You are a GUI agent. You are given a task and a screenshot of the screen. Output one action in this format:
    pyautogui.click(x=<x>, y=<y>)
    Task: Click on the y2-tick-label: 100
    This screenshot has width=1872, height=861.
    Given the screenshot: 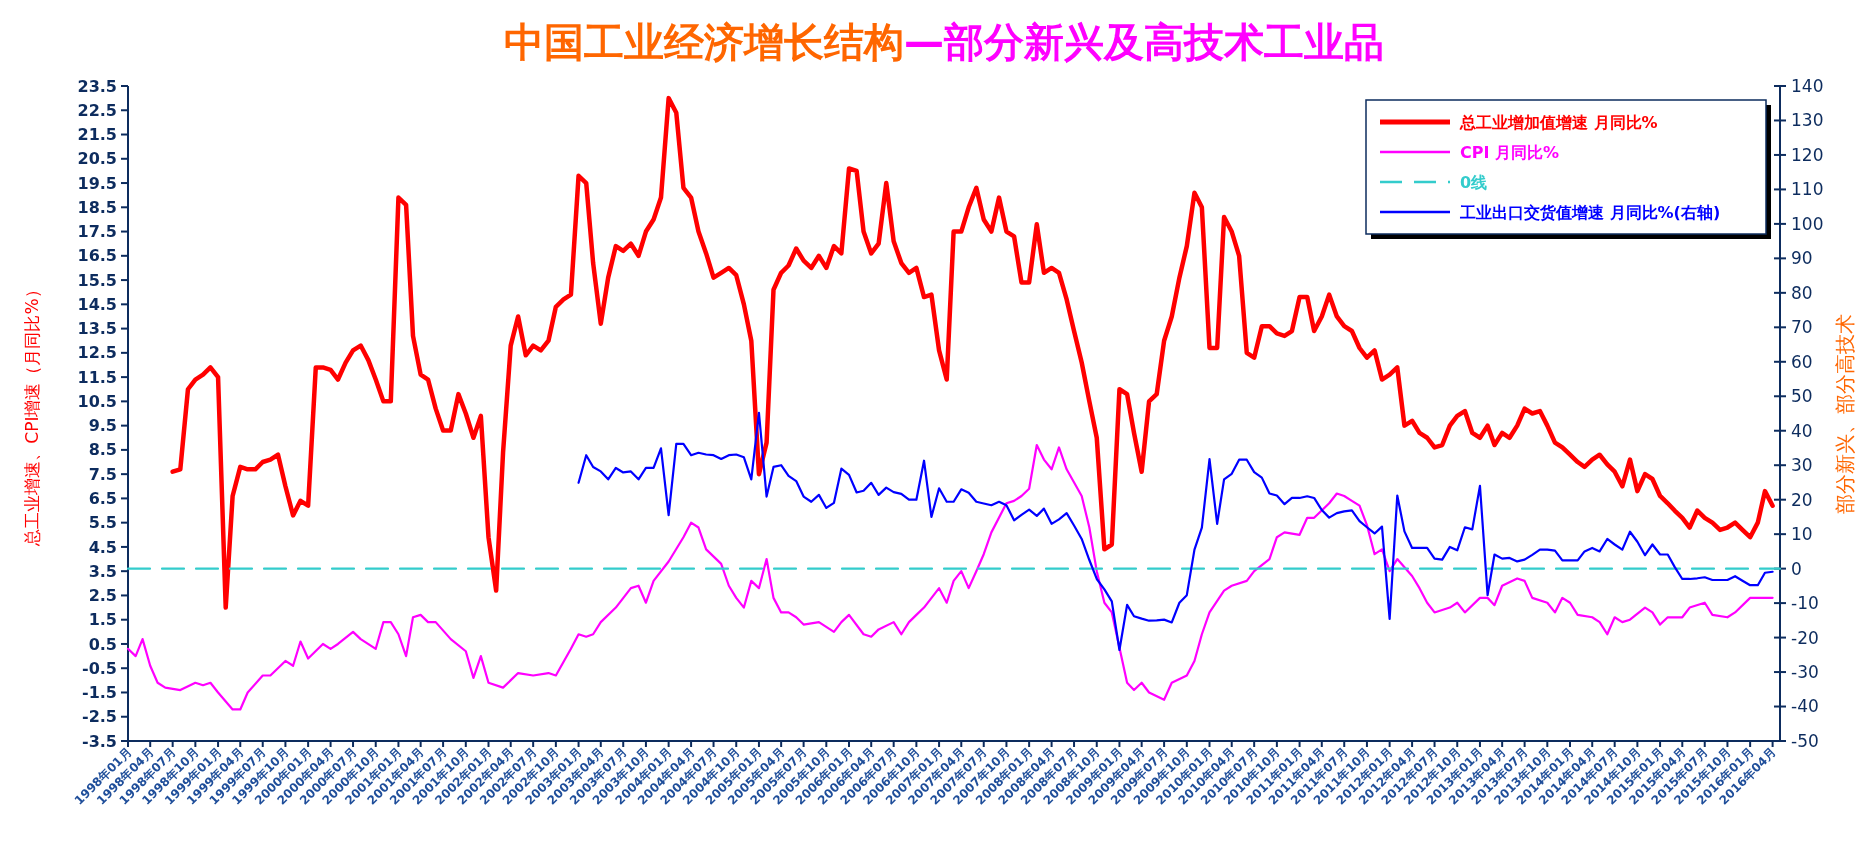 What is the action you would take?
    pyautogui.click(x=1807, y=223)
    